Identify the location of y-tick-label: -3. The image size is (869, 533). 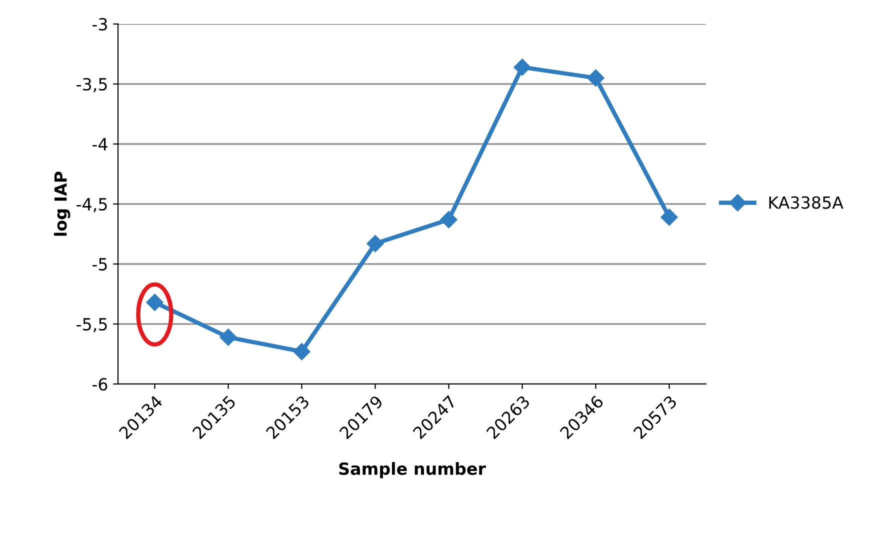
(99, 24).